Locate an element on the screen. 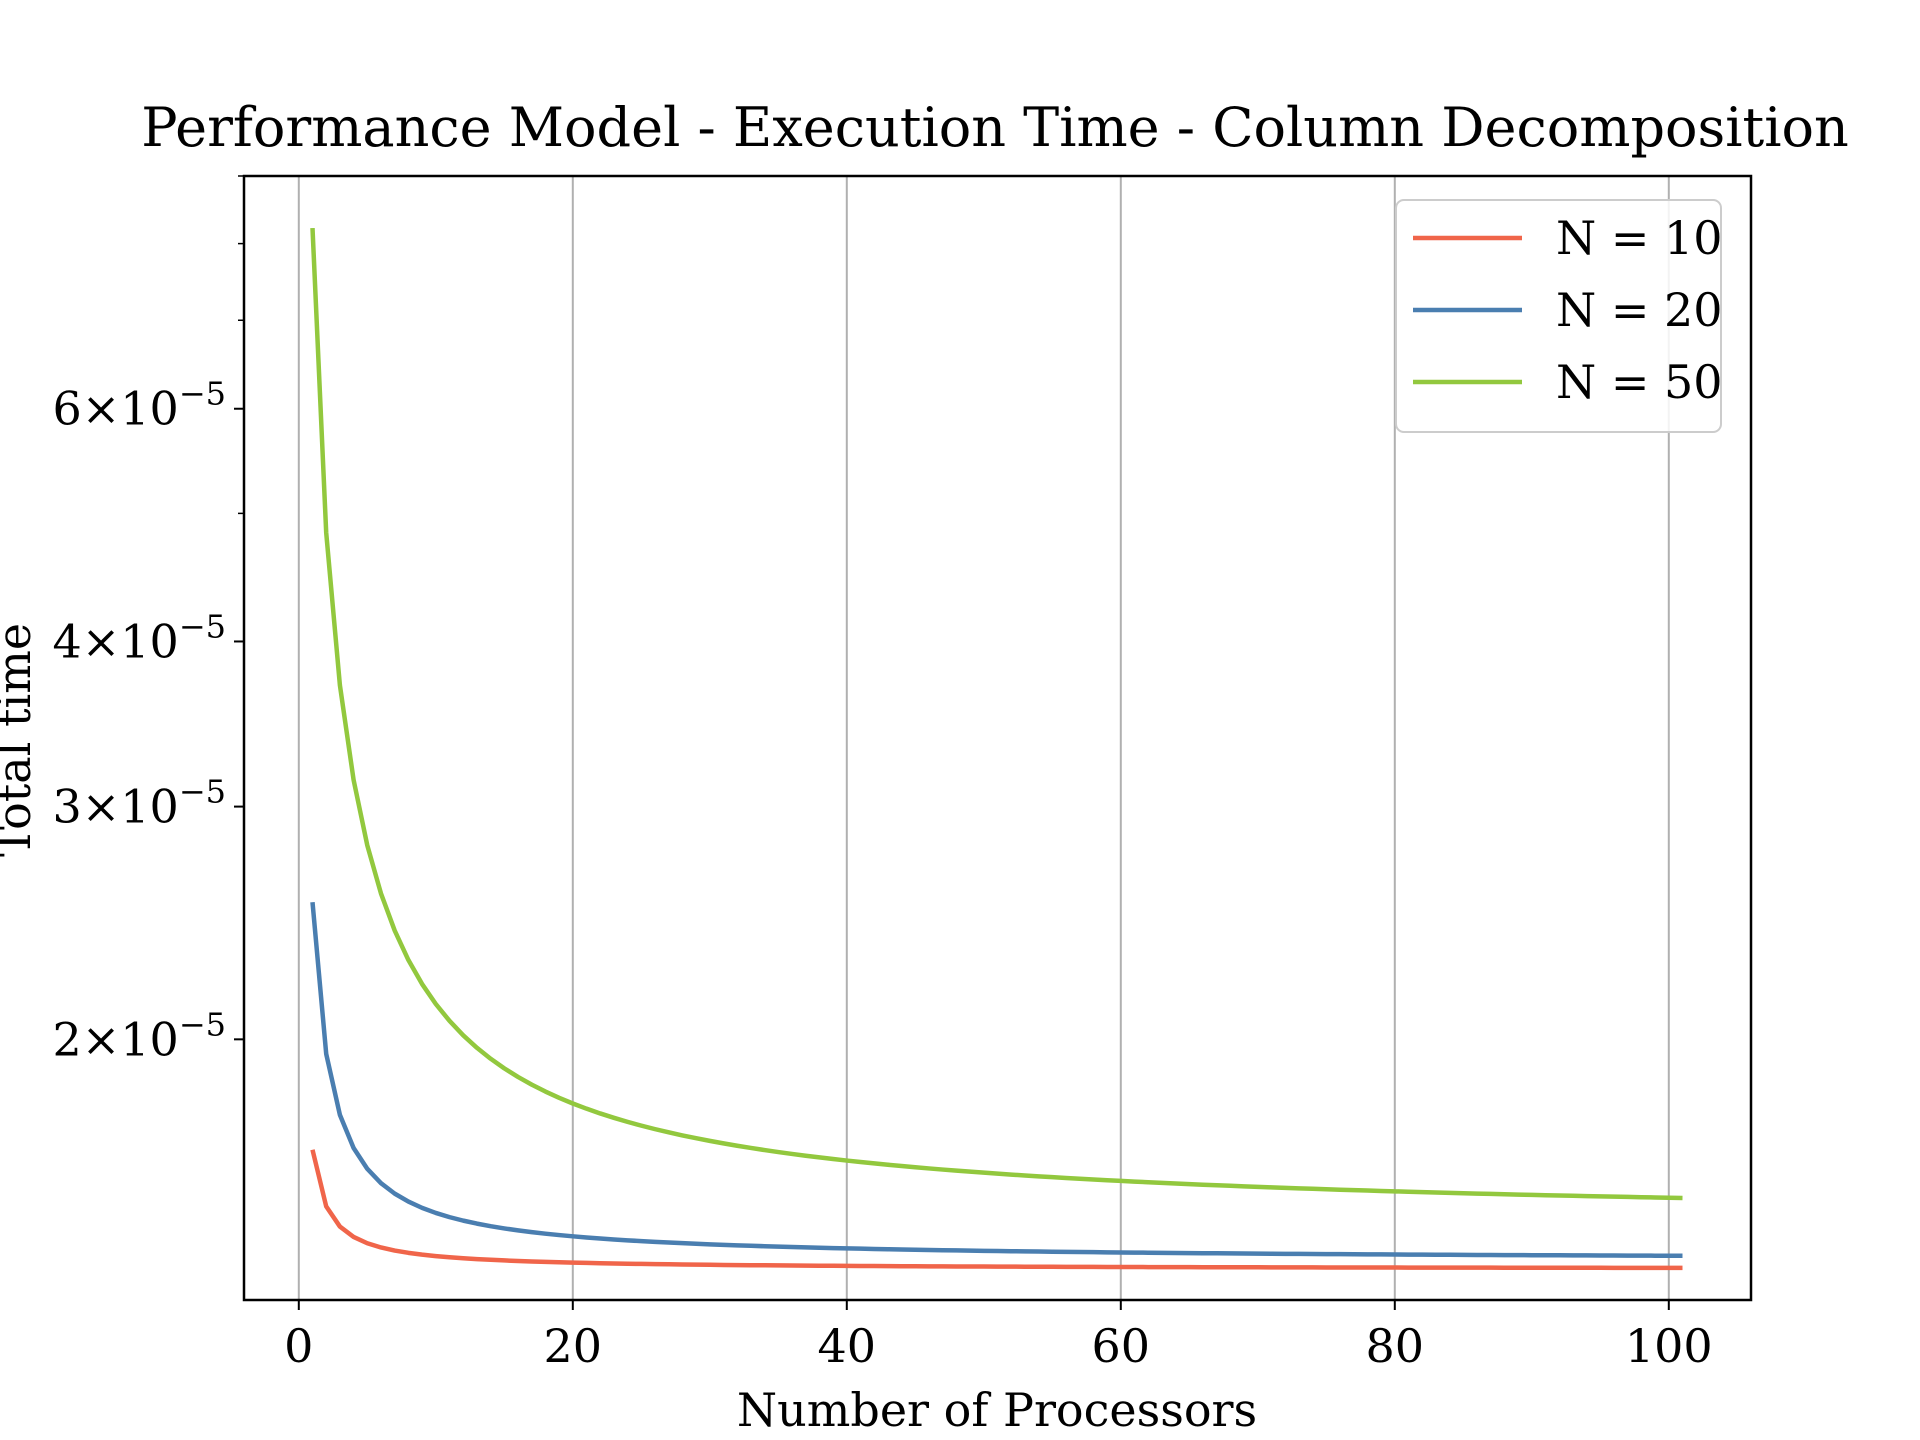  y-axis: 2×10−53×10−54×10−56×10−5 is located at coordinates (148, 620).